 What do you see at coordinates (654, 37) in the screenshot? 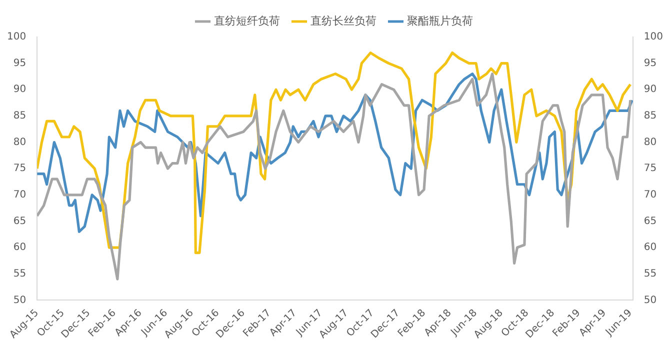
I see `y2-tick-label: 100` at bounding box center [654, 37].